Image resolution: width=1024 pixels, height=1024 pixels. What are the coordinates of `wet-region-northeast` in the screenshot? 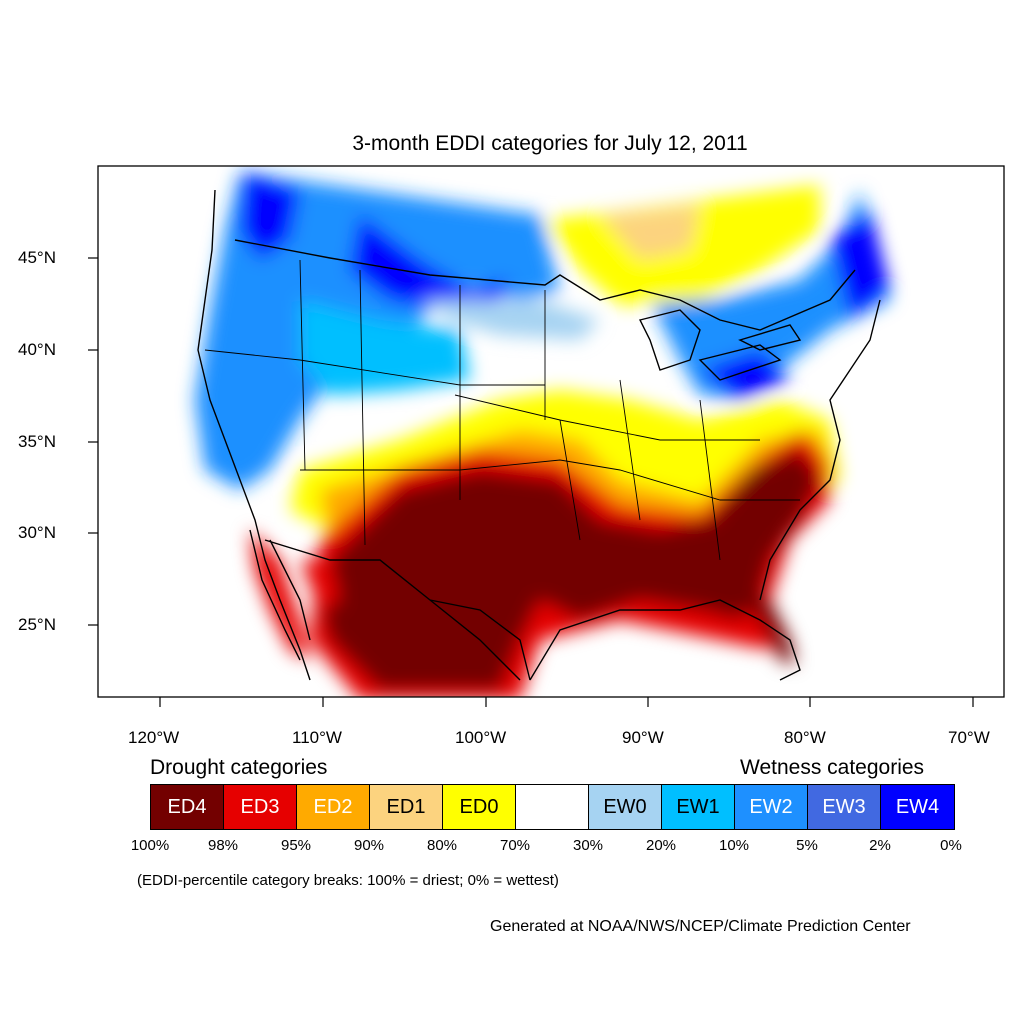 It's located at (770, 295).